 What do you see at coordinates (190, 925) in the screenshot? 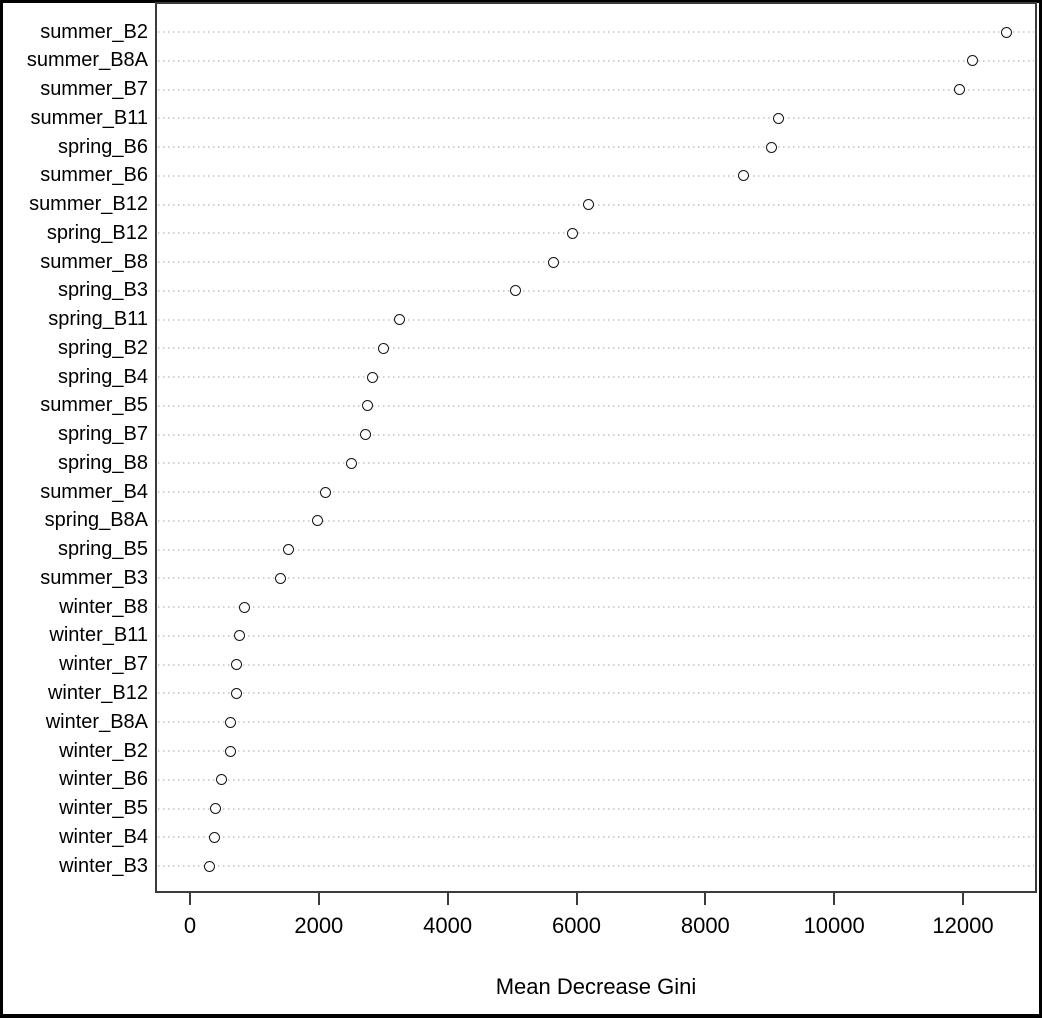
I see `x-axis-tick-label: 0` at bounding box center [190, 925].